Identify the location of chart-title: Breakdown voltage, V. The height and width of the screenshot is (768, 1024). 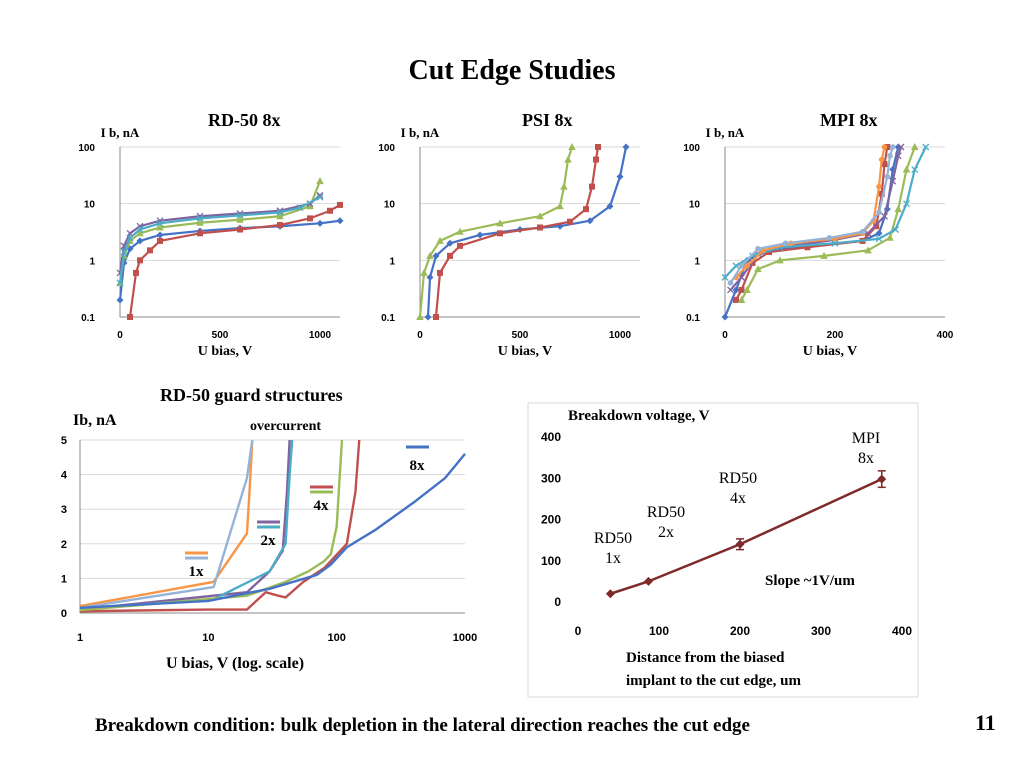
(639, 416).